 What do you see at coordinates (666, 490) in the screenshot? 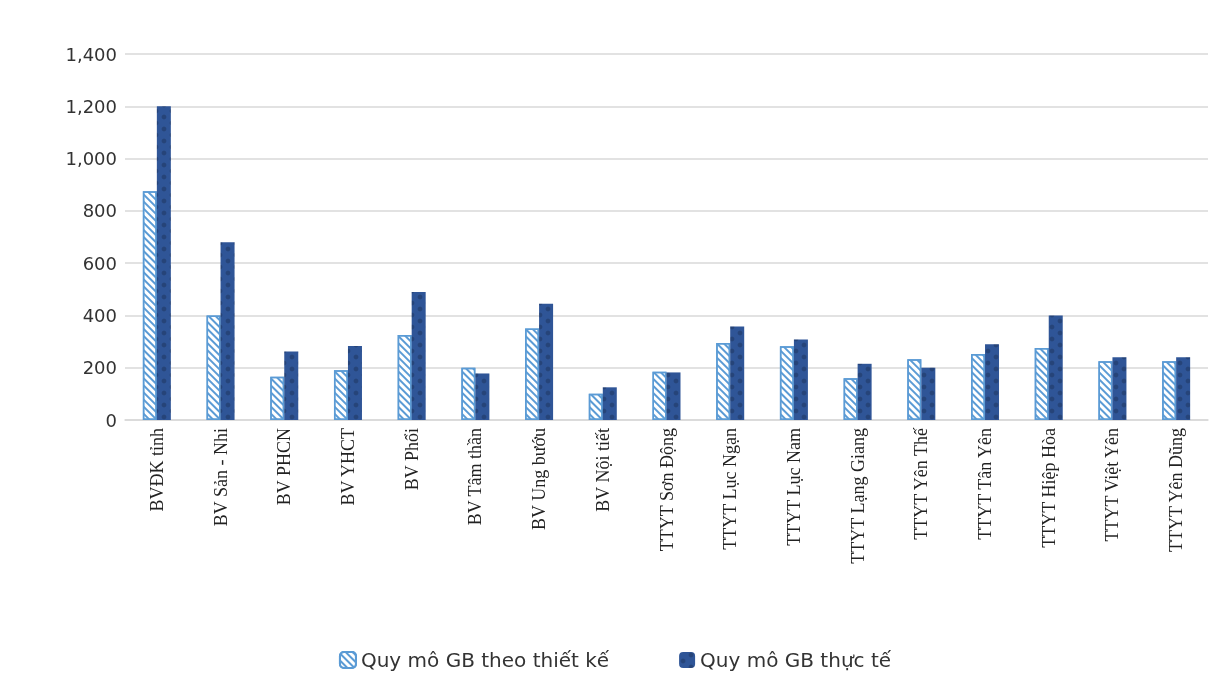
I see `x-tick-label: TTYT Sơn Động` at bounding box center [666, 490].